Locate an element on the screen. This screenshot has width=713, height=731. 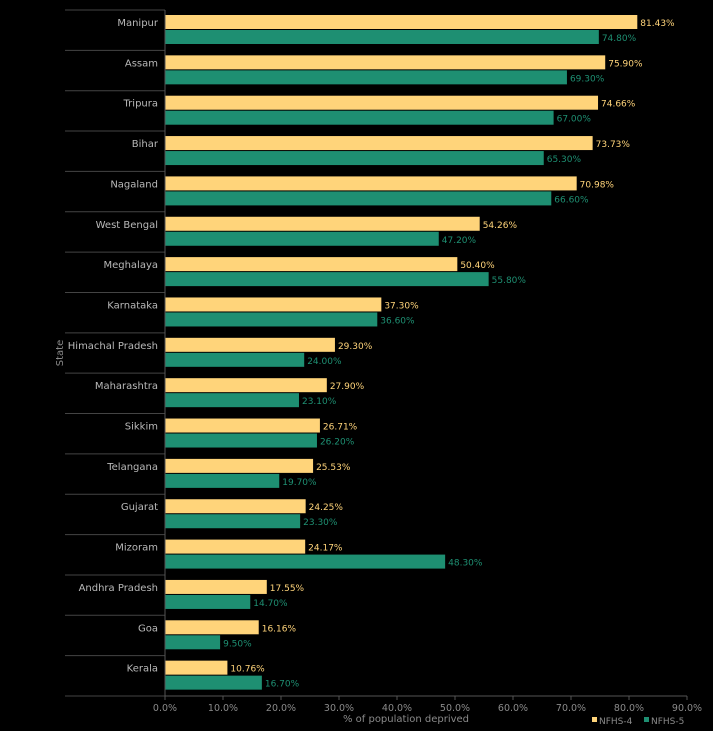
x-tick-label: 30.0% is located at coordinates (339, 708).